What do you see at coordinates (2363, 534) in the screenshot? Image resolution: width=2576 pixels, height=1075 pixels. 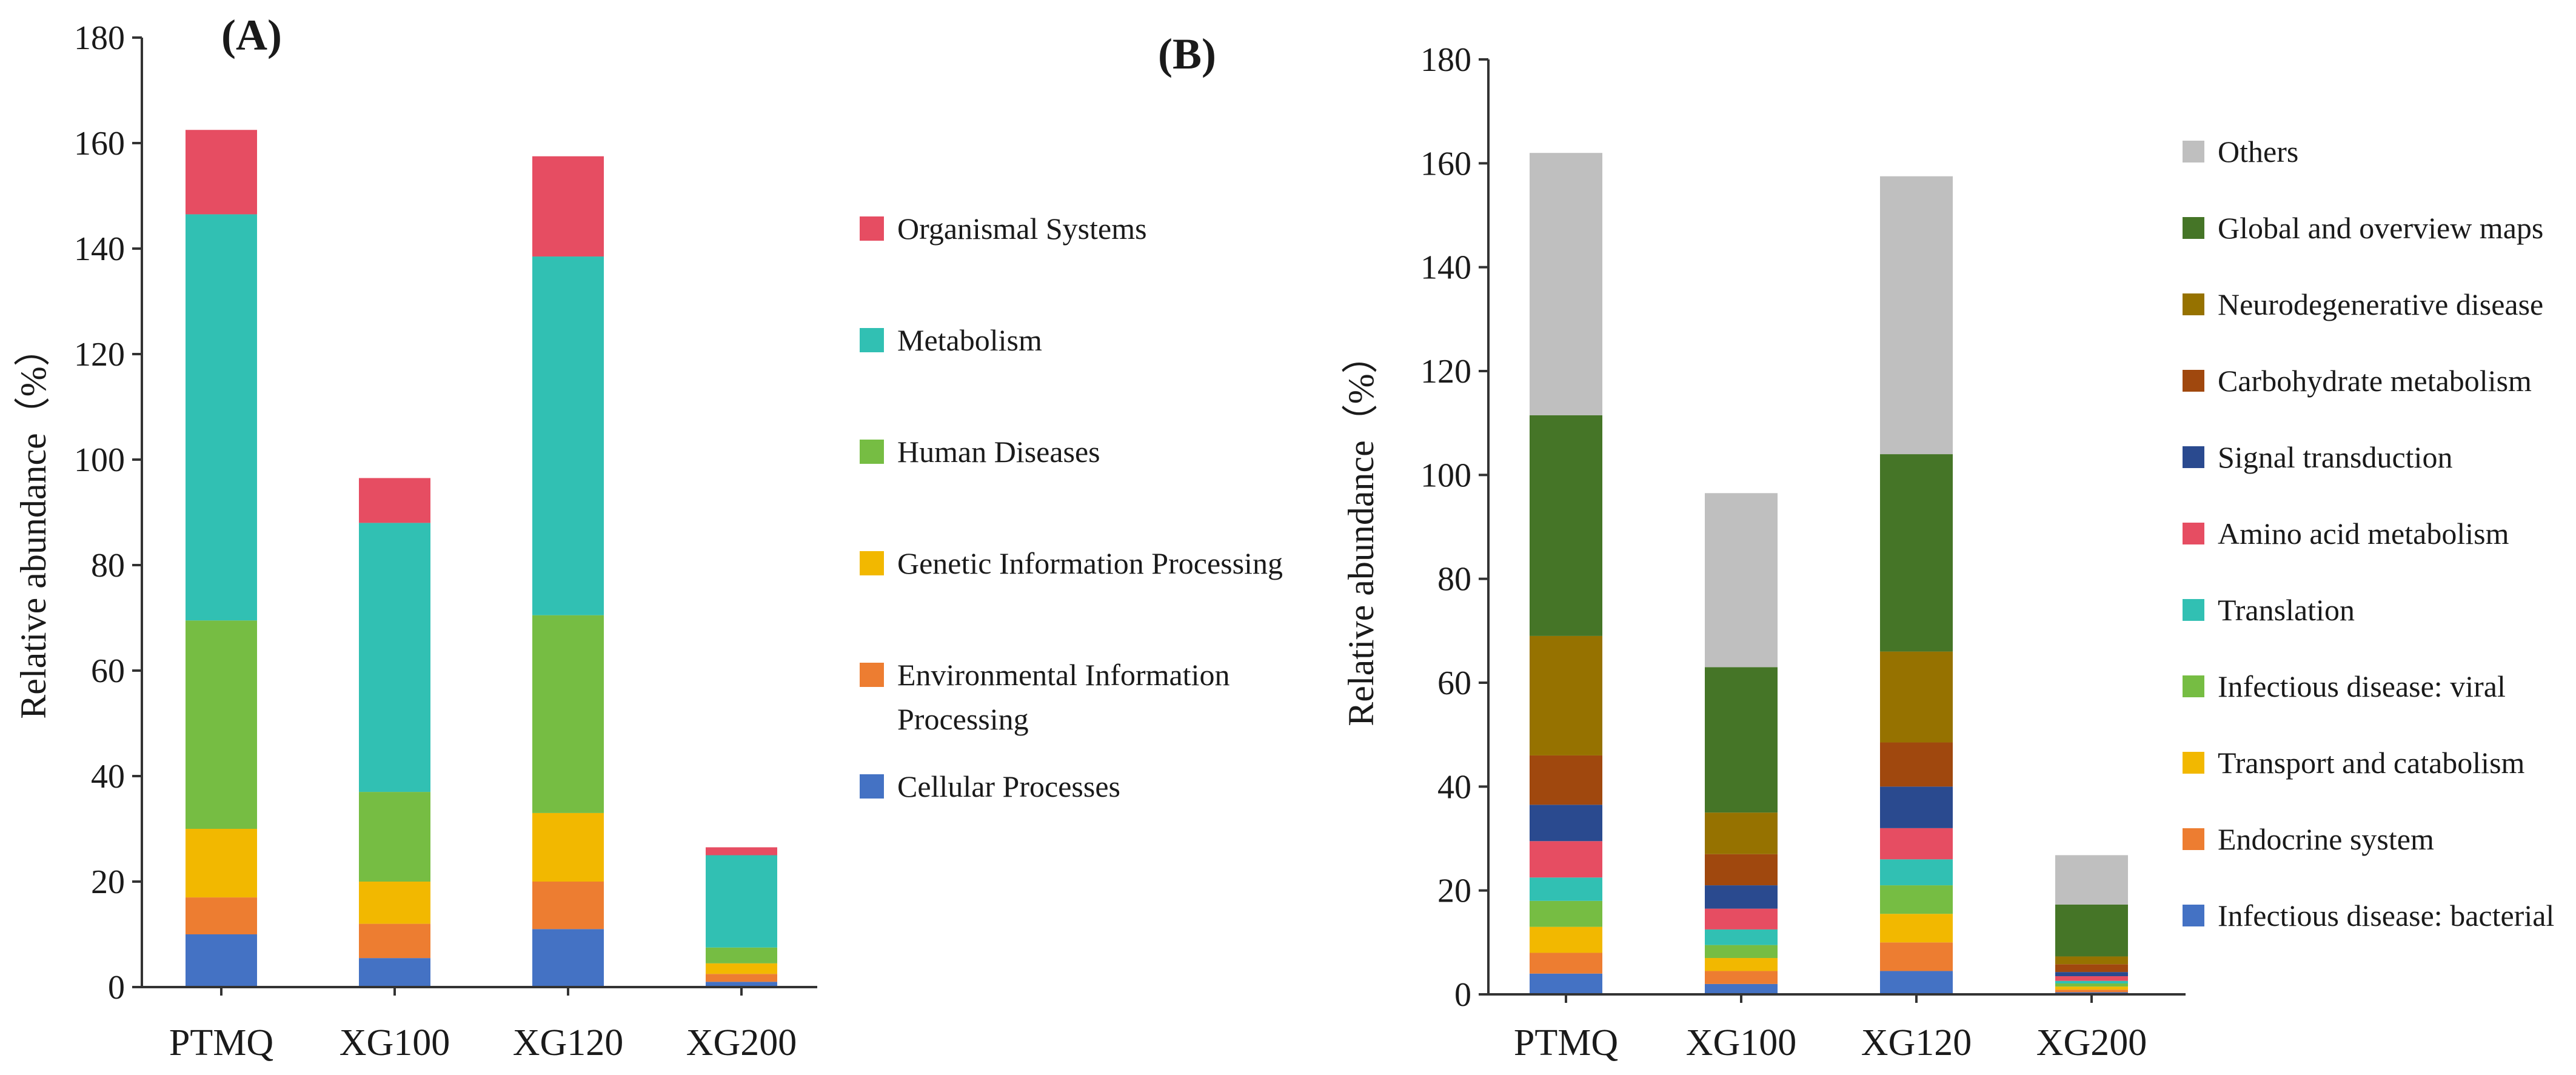 I see `legend-label-amino-acid-metabolism: Amino acid metabolism` at bounding box center [2363, 534].